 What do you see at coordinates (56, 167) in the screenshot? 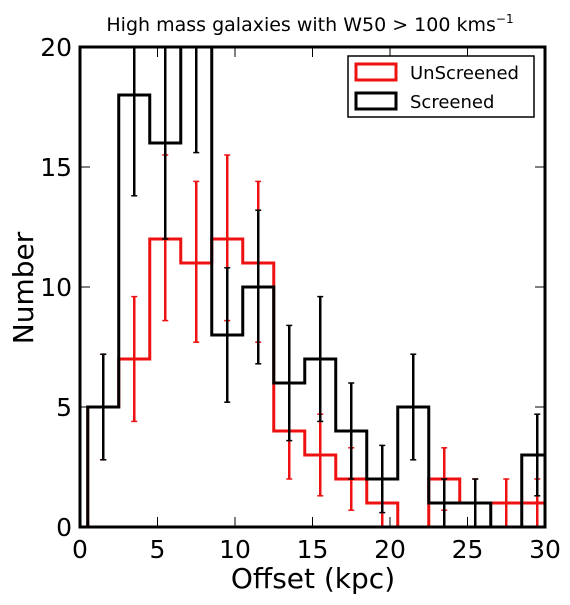
I see `y-tick-label: 15` at bounding box center [56, 167].